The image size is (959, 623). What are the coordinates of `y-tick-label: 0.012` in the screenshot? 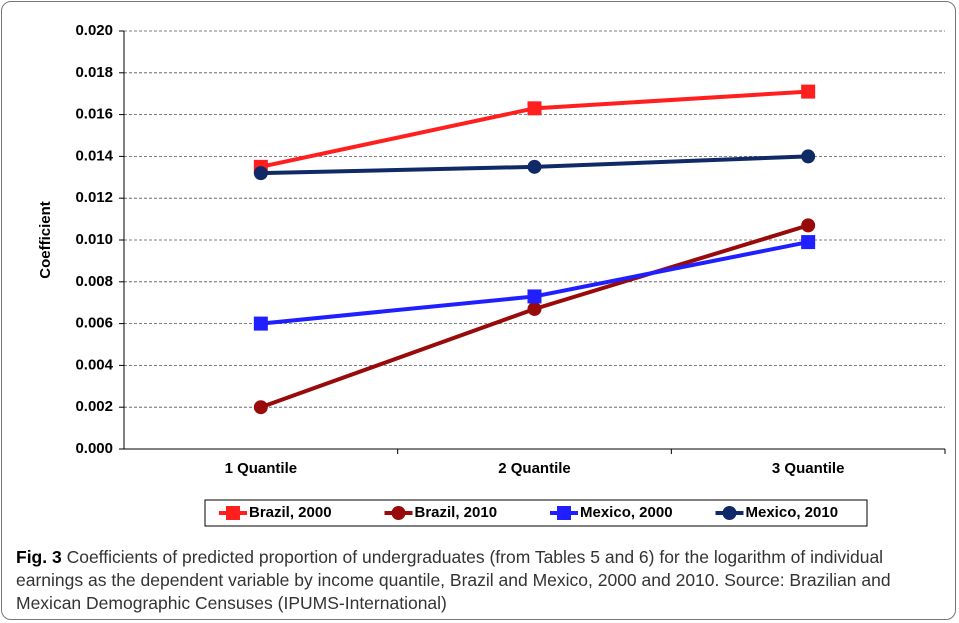 It's located at (94, 197).